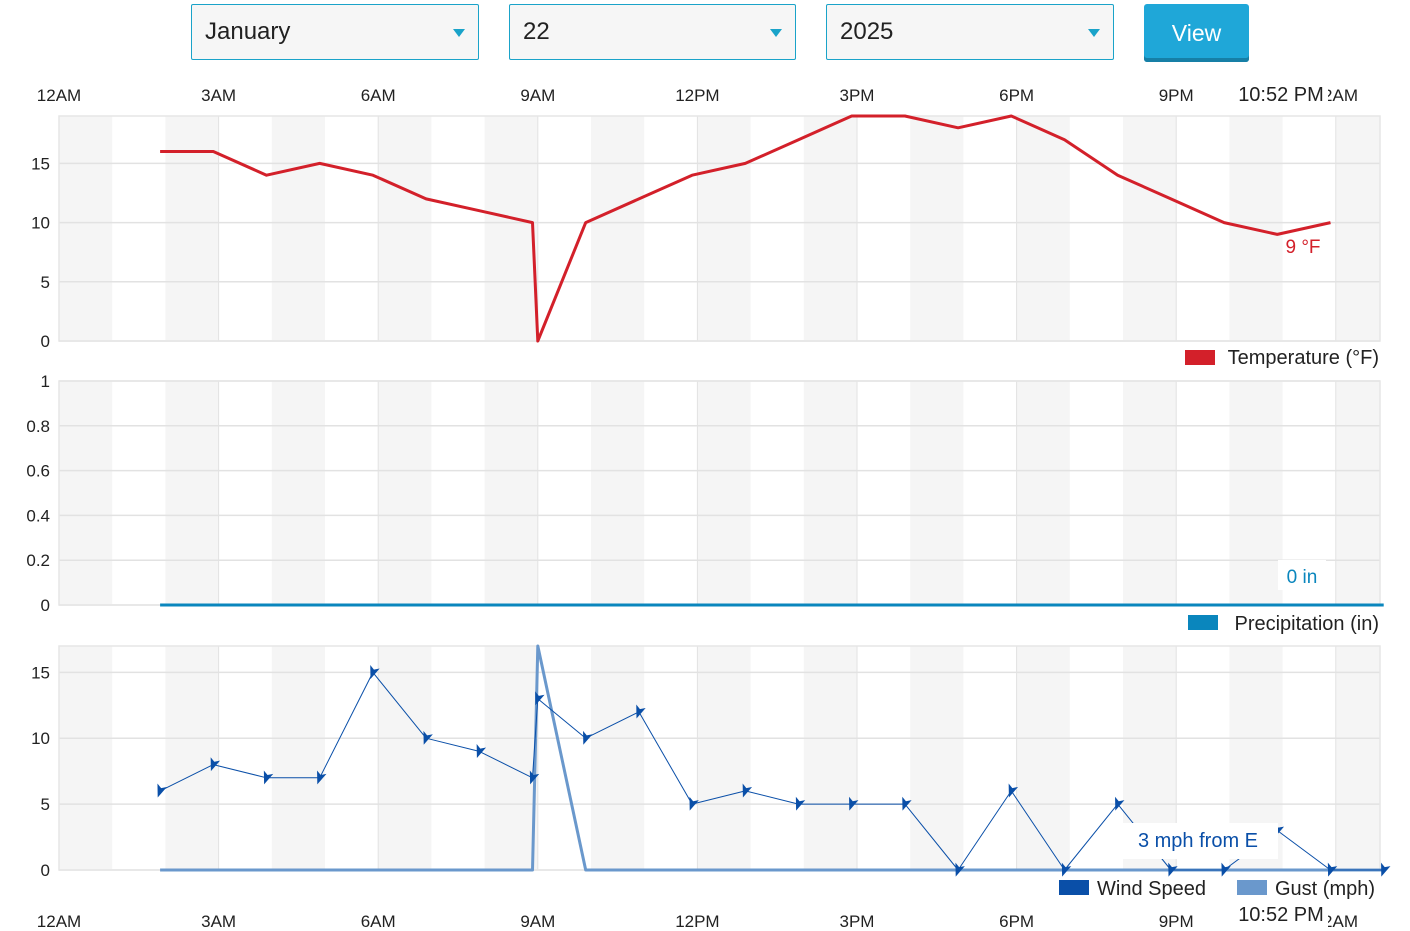  I want to click on y-tick-label: 0.2, so click(38, 560).